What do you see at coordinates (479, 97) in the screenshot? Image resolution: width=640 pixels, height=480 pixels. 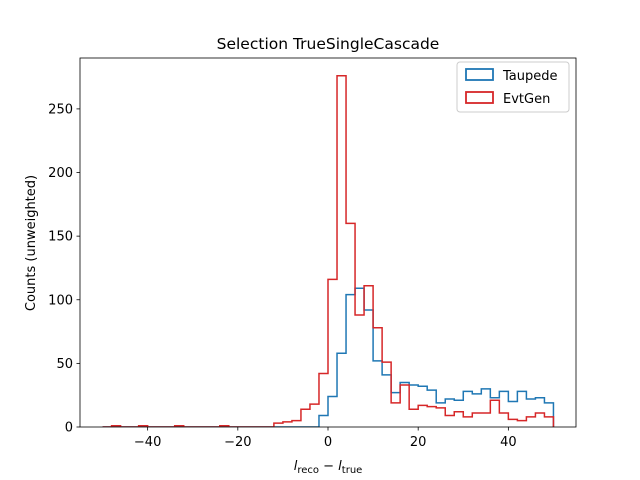 I see `legend-swatch-evtgen` at bounding box center [479, 97].